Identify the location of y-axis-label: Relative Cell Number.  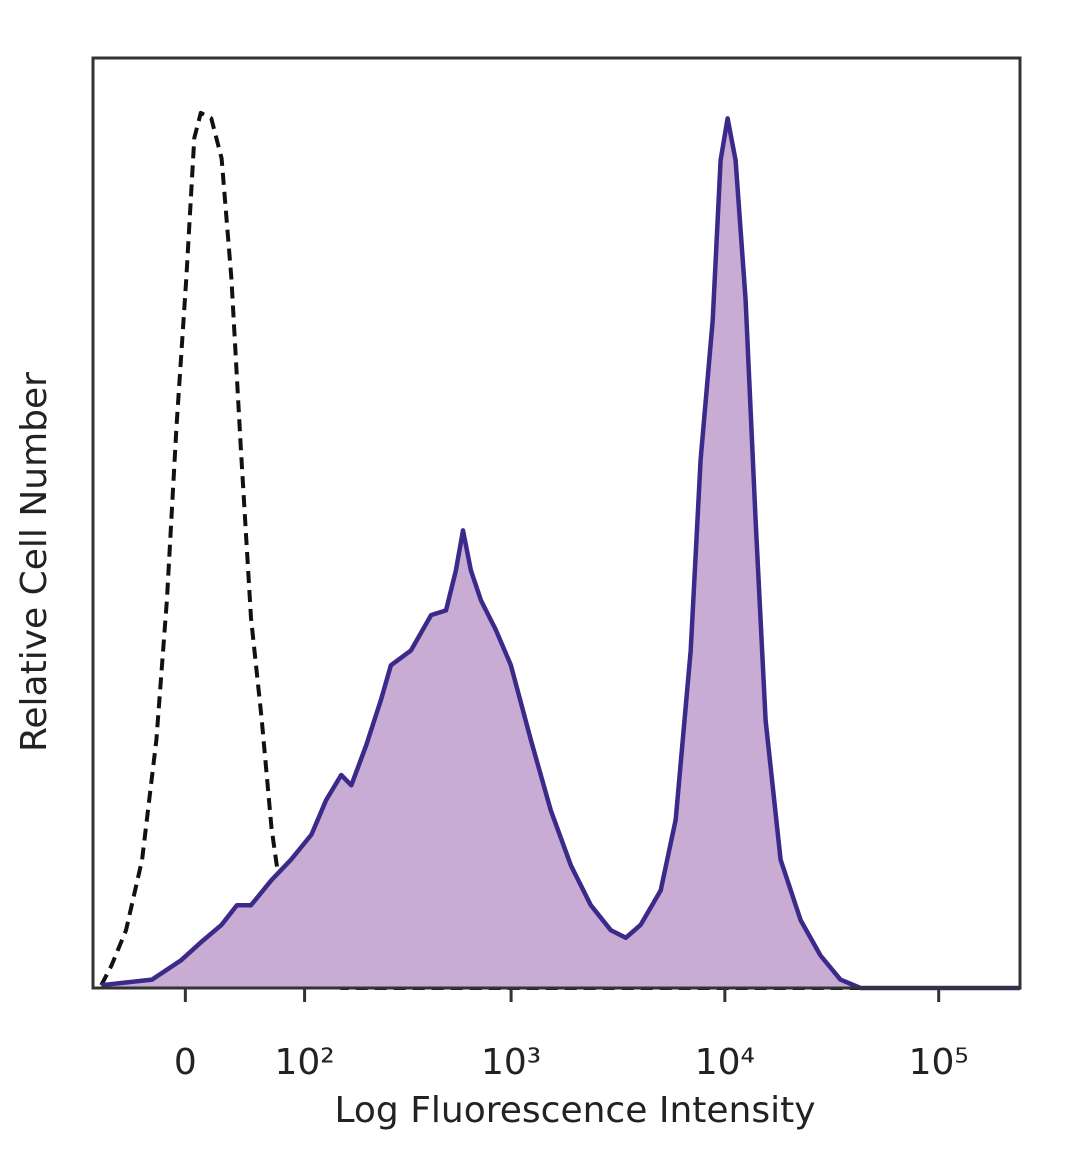
(34, 562).